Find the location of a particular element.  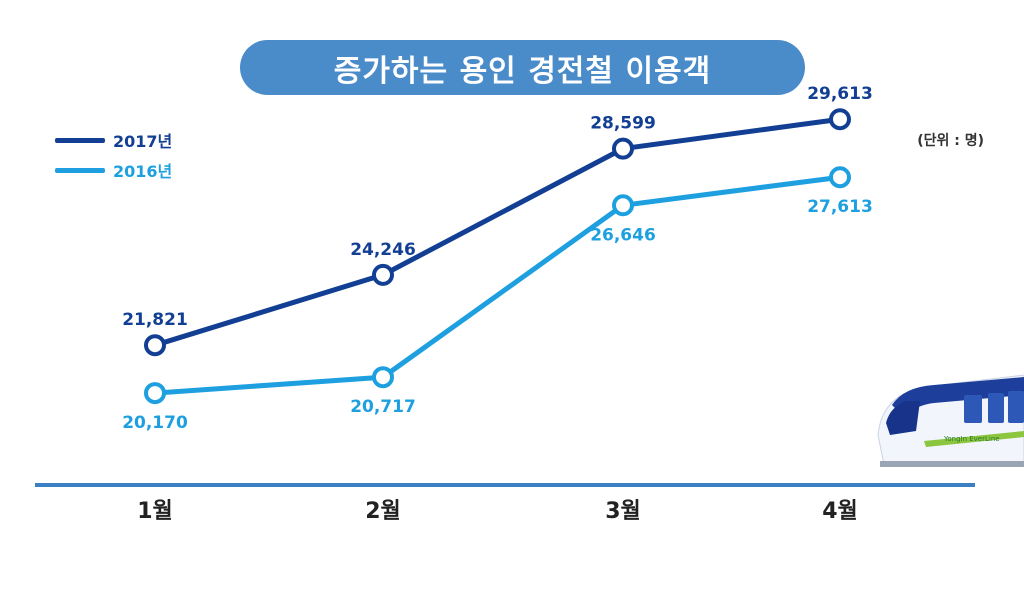

train-illustration: YongIn EverLine is located at coordinates (950, 420).